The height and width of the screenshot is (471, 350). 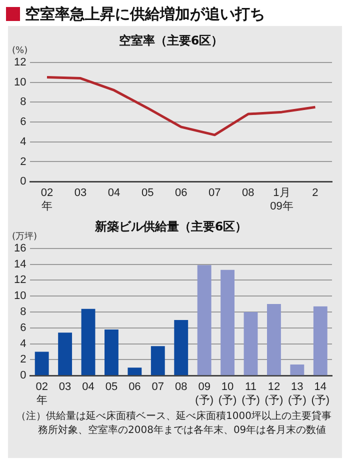 I want to click on y-tick-label: 16, so click(x=20, y=248).